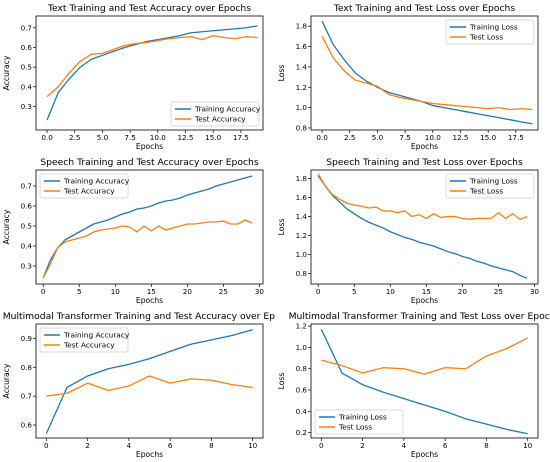  I want to click on chart-title: Text Training and Test Loss over Epochs, so click(424, 8).